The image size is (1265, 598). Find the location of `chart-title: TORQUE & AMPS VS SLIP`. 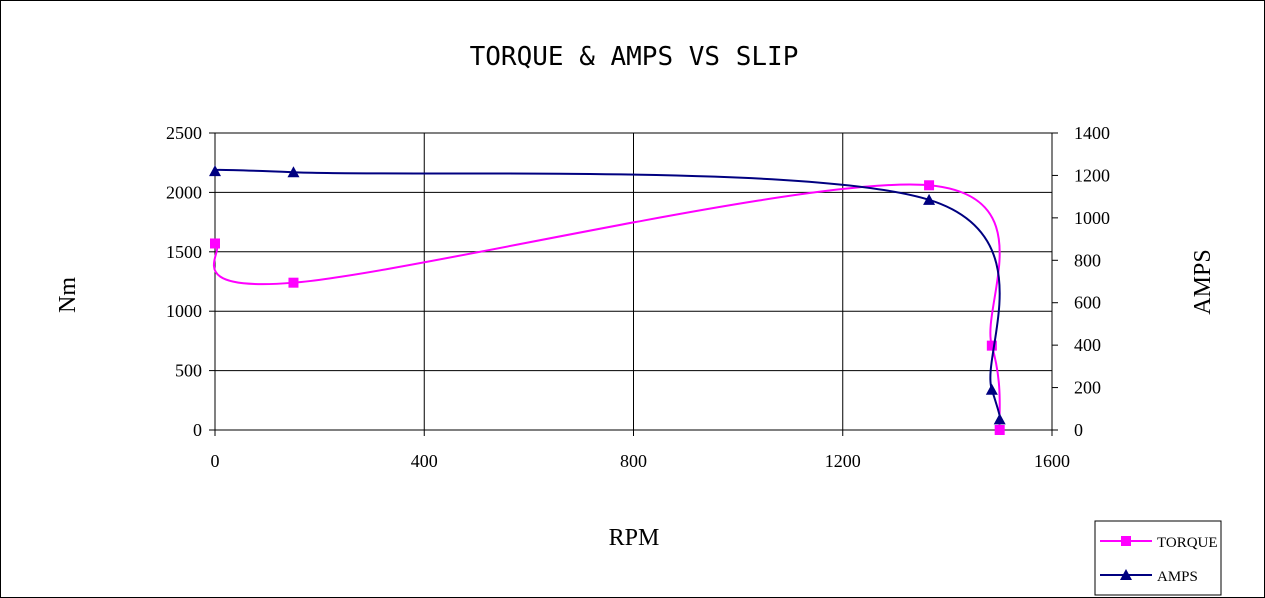

chart-title: TORQUE & AMPS VS SLIP is located at coordinates (634, 57).